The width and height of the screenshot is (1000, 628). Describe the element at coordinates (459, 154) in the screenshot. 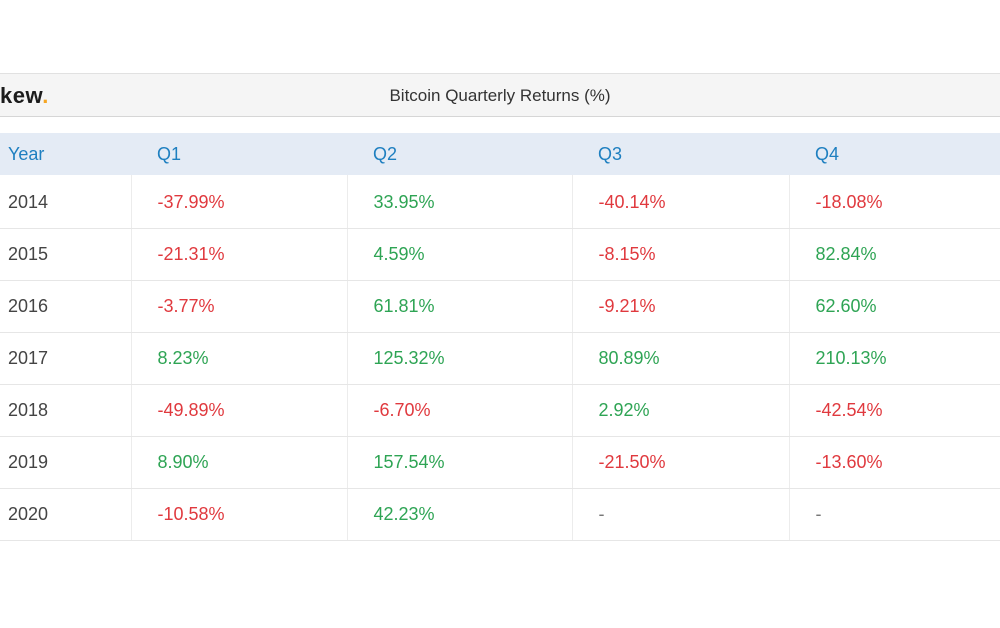

I see `column-header-q2: Q2` at that location.